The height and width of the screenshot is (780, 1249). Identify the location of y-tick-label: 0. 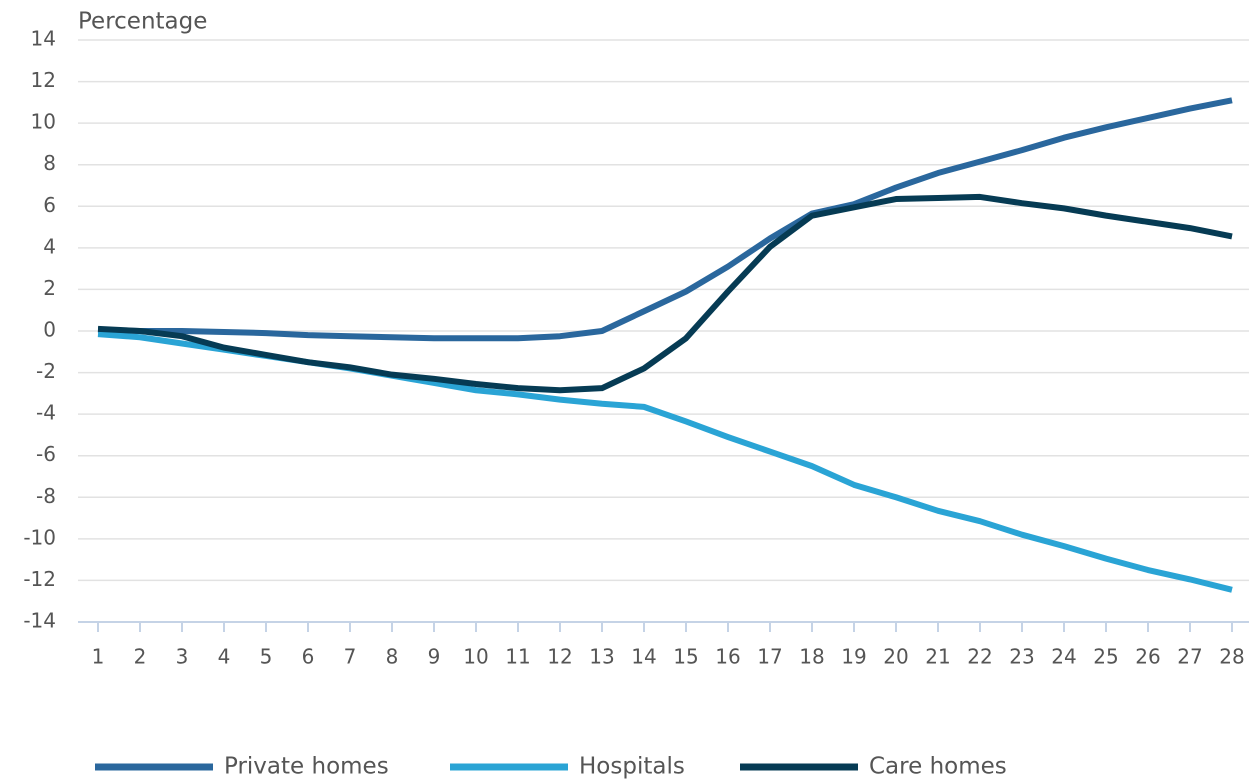
(49, 330).